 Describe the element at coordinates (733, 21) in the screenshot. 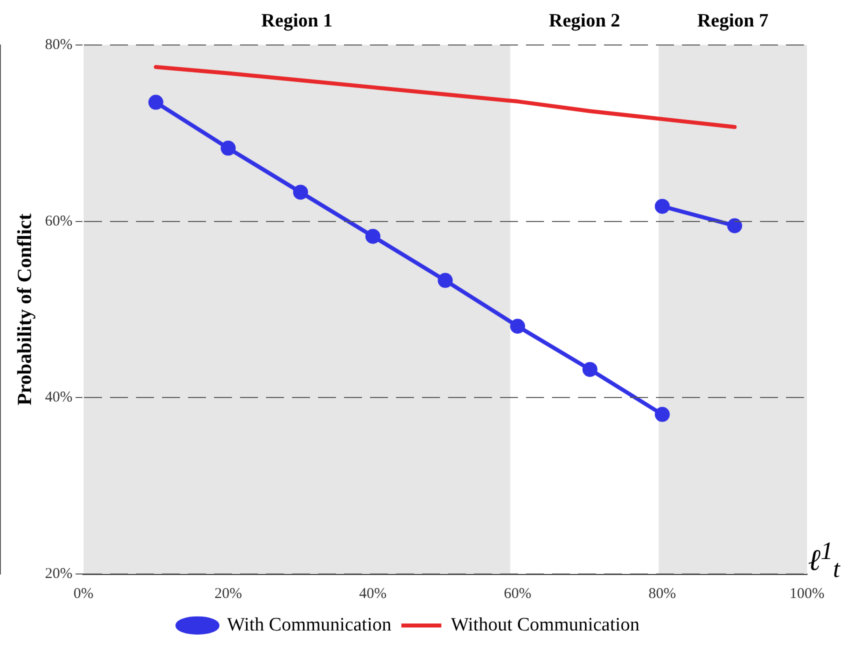

I see `band-label: Region 7` at that location.